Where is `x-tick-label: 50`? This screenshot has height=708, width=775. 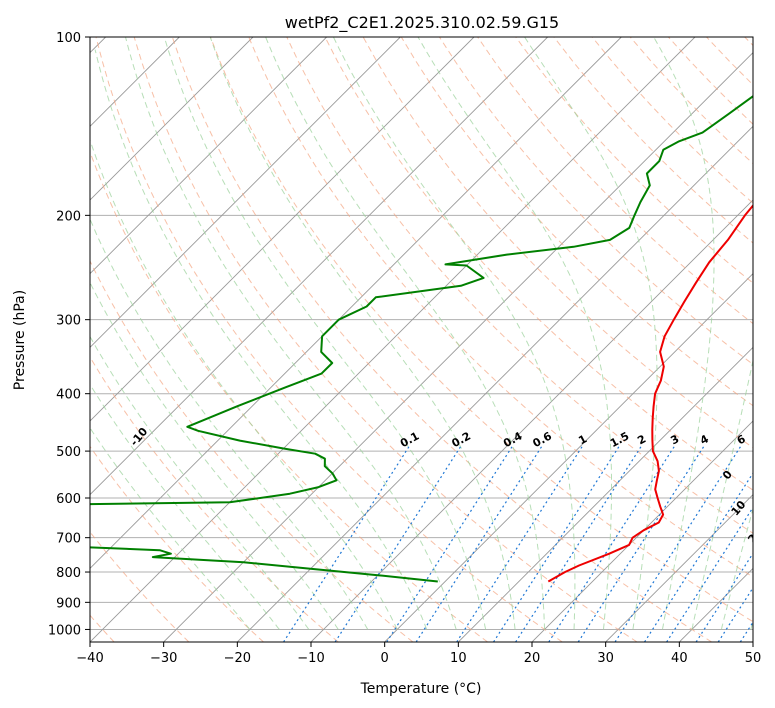
x-tick-label: 50 is located at coordinates (753, 658).